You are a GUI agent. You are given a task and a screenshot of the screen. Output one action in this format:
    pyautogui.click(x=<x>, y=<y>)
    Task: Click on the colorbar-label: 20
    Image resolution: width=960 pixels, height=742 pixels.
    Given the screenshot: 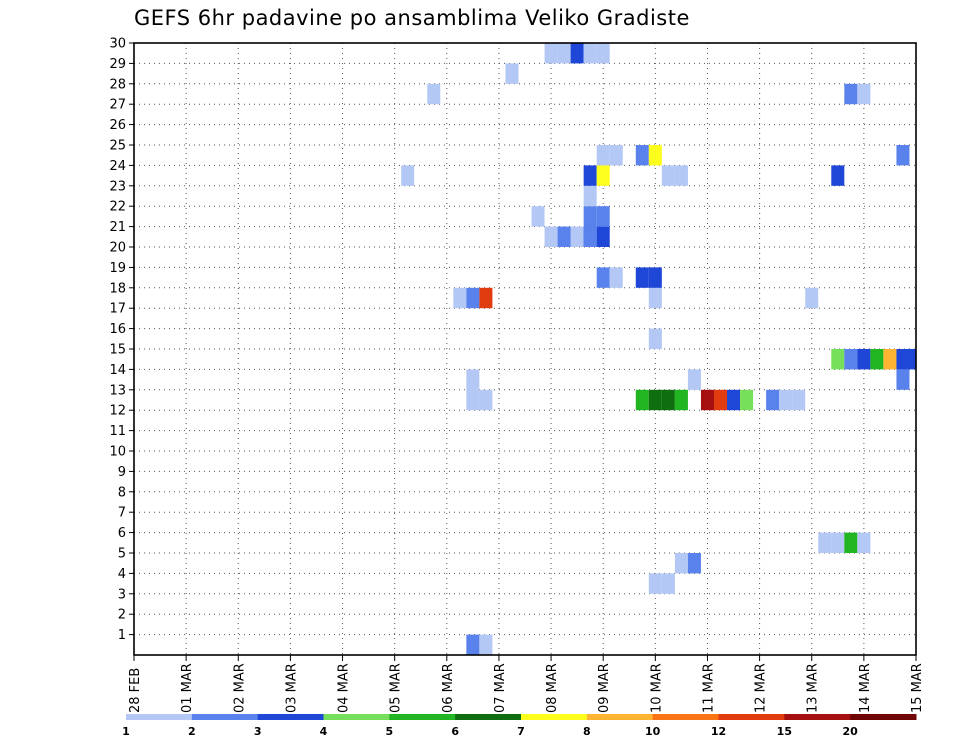 What is the action you would take?
    pyautogui.click(x=851, y=731)
    